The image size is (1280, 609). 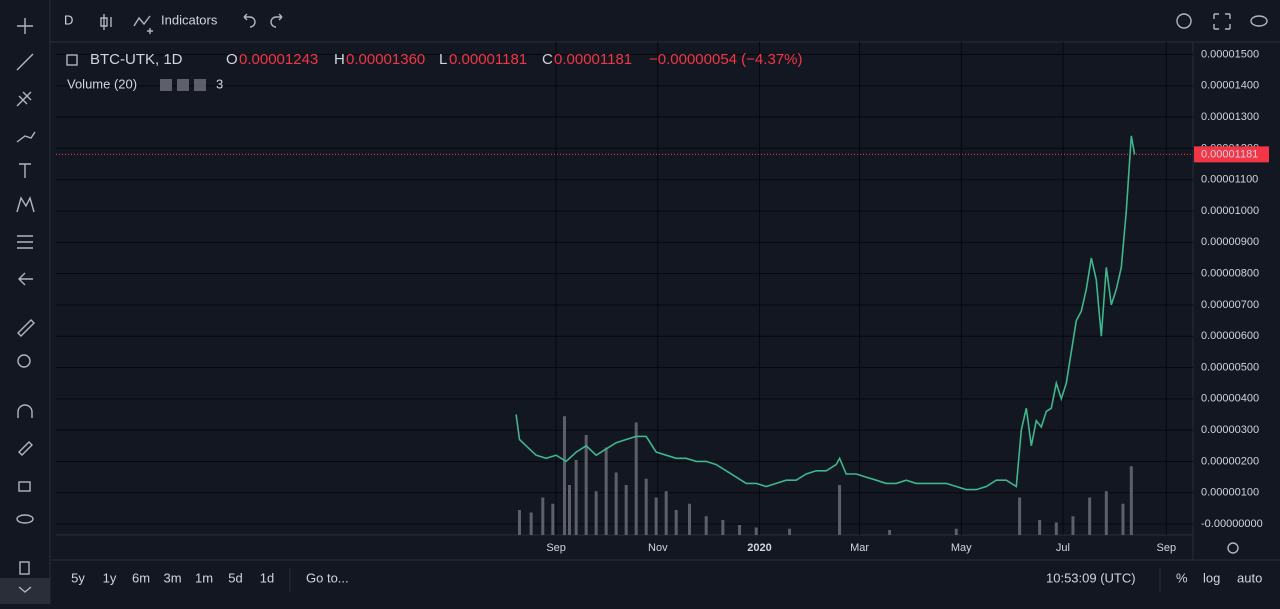 What do you see at coordinates (1230, 430) in the screenshot?
I see `price-tick-label: 0.00000300` at bounding box center [1230, 430].